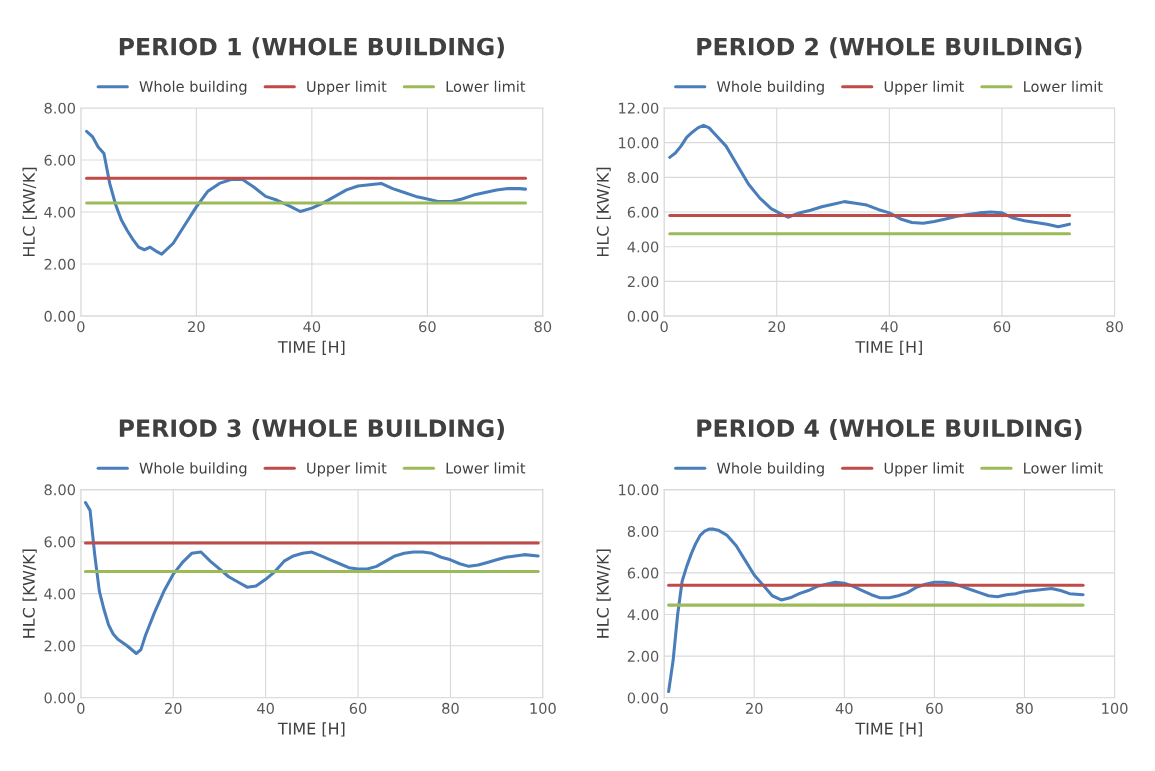  Describe the element at coordinates (311, 48) in the screenshot. I see `chart-title: PERIOD 1 (WHOLE BUILDING)` at that location.